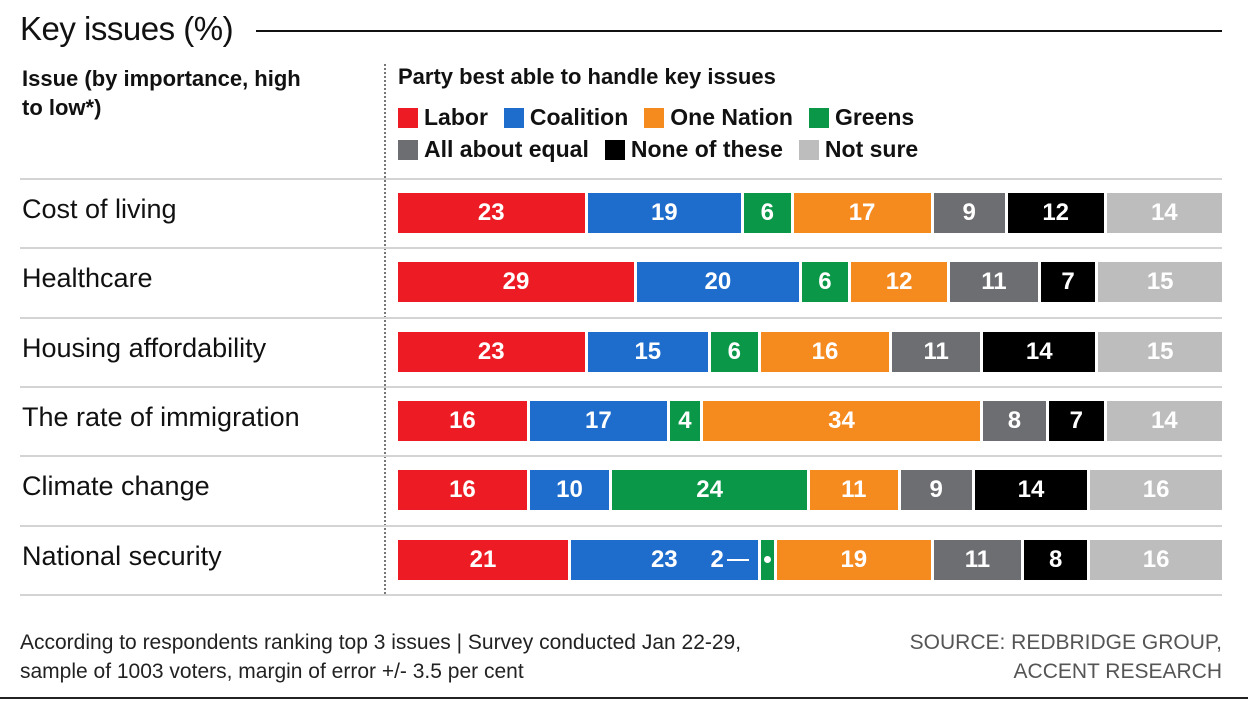  I want to click on legend-item: One Nation, so click(718, 117).